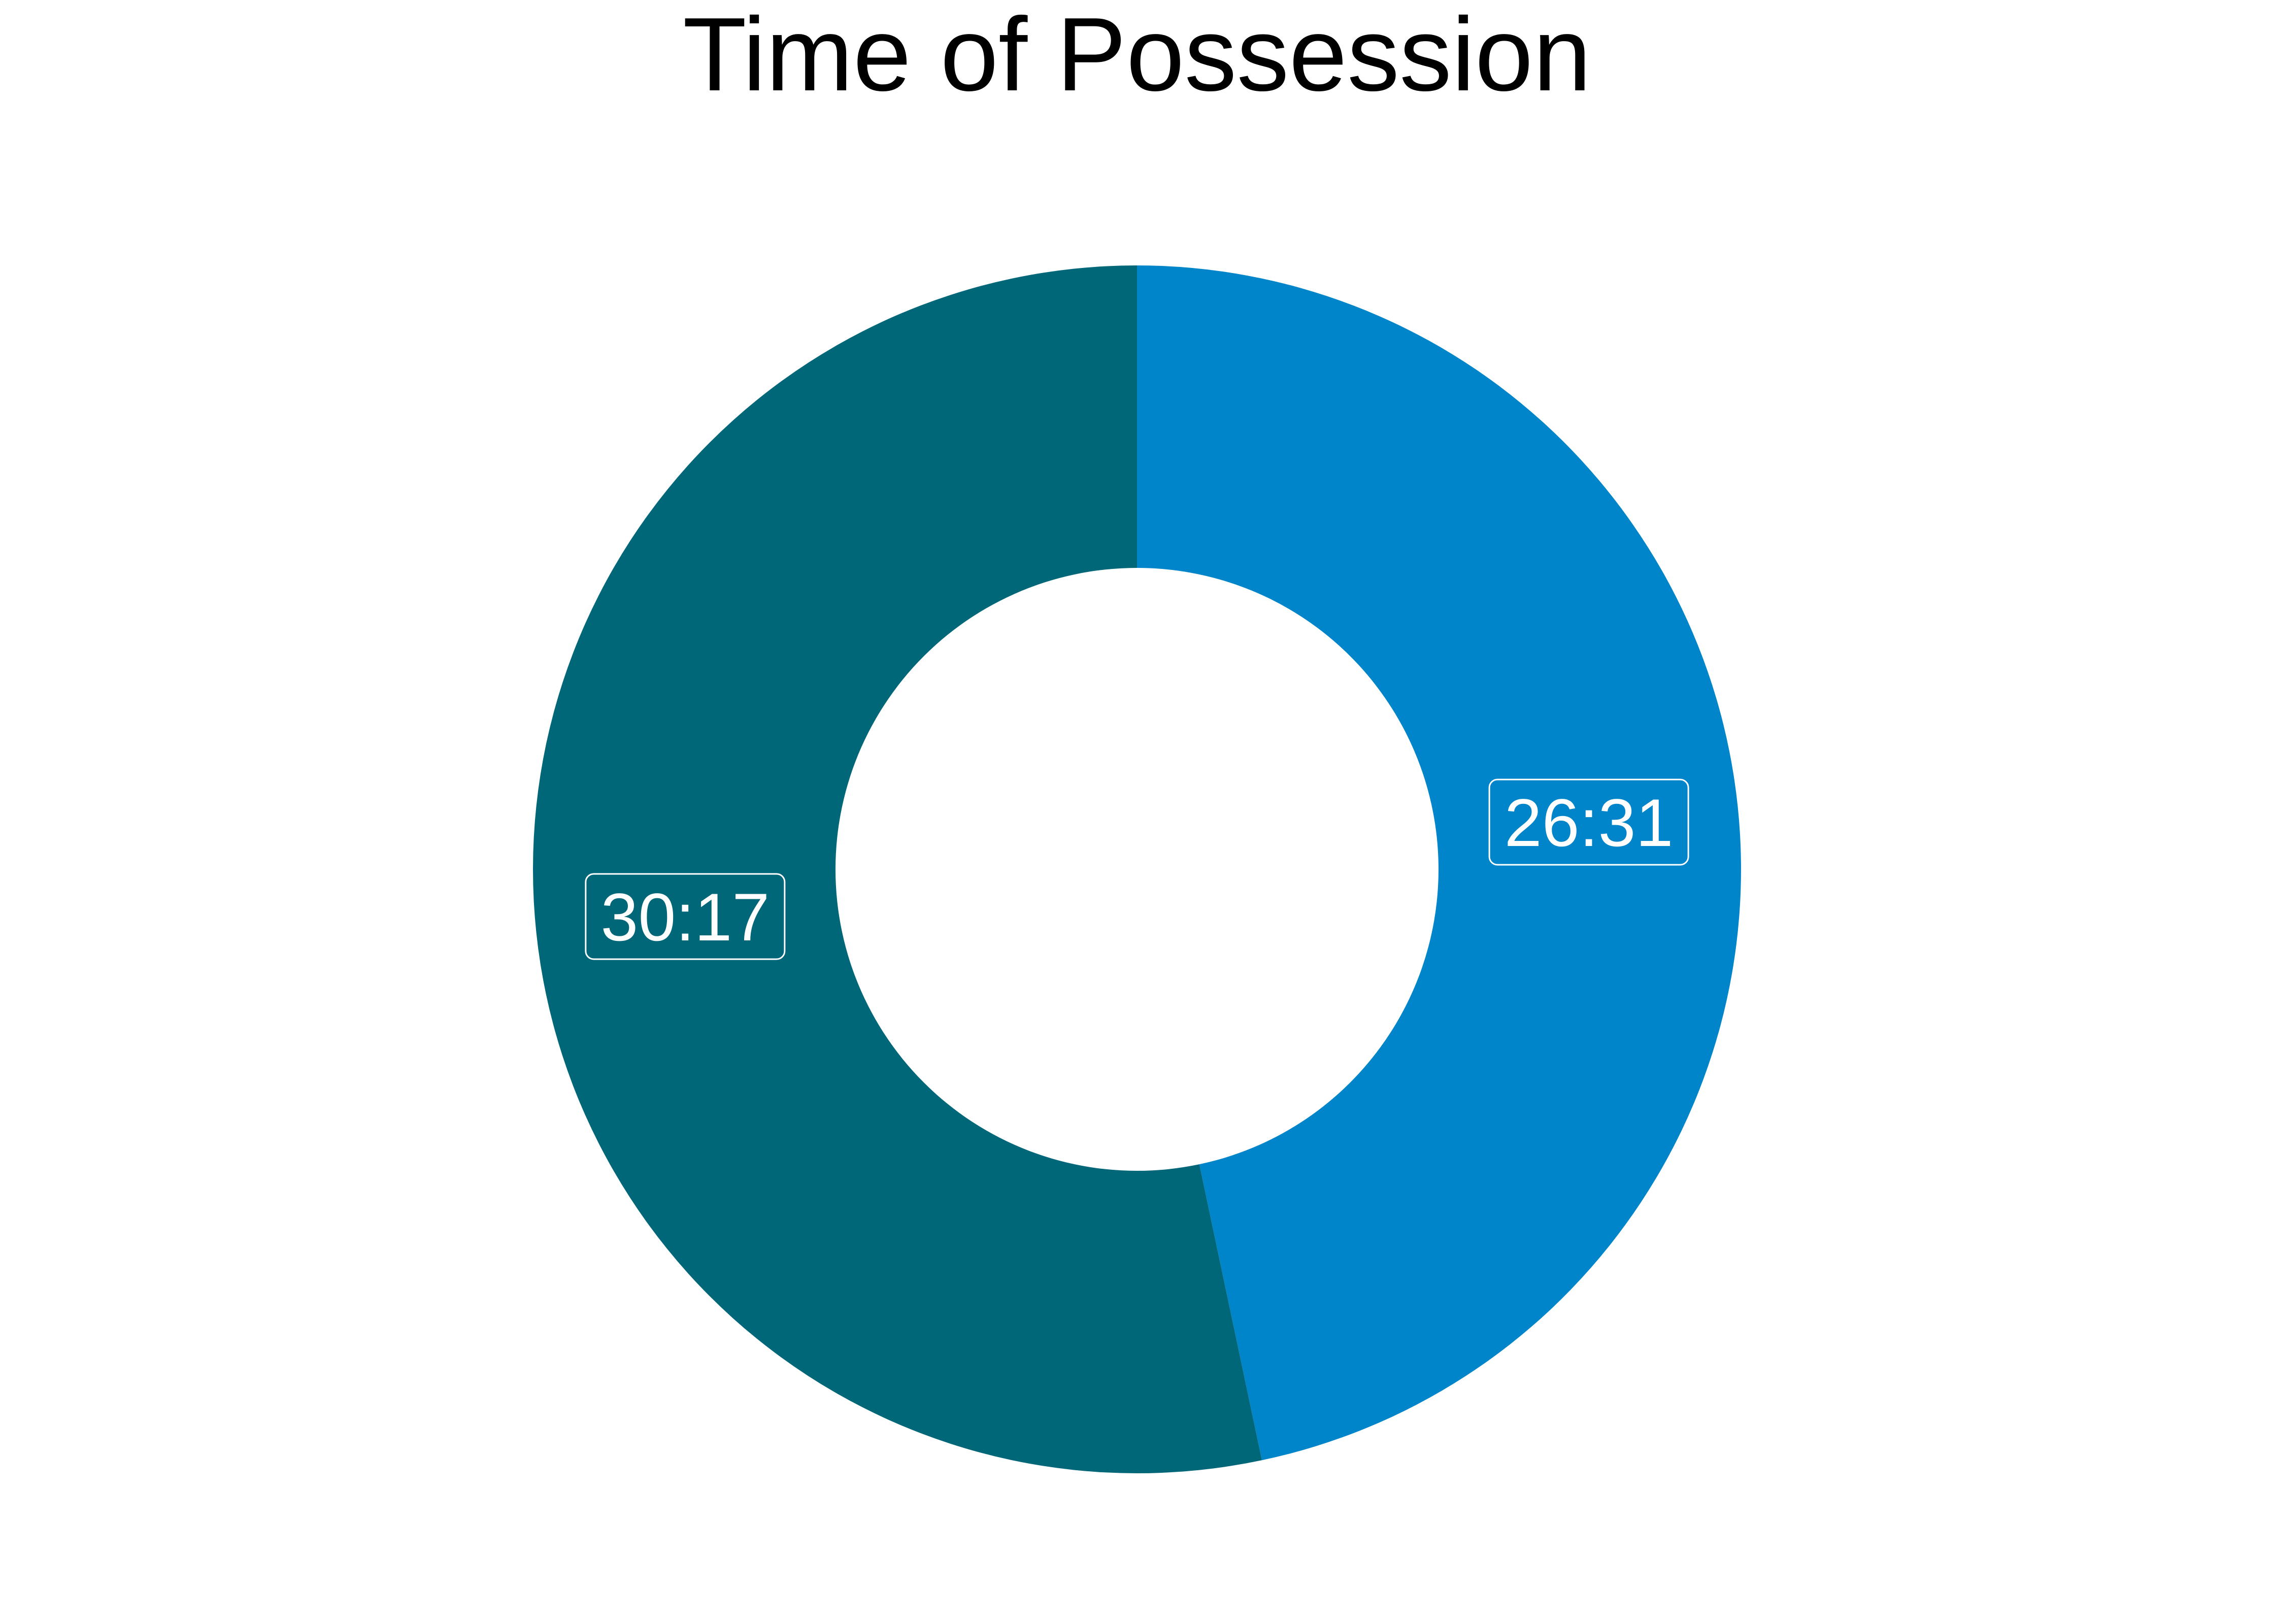  I want to click on chart-title: Time of Possession, so click(1137, 56).